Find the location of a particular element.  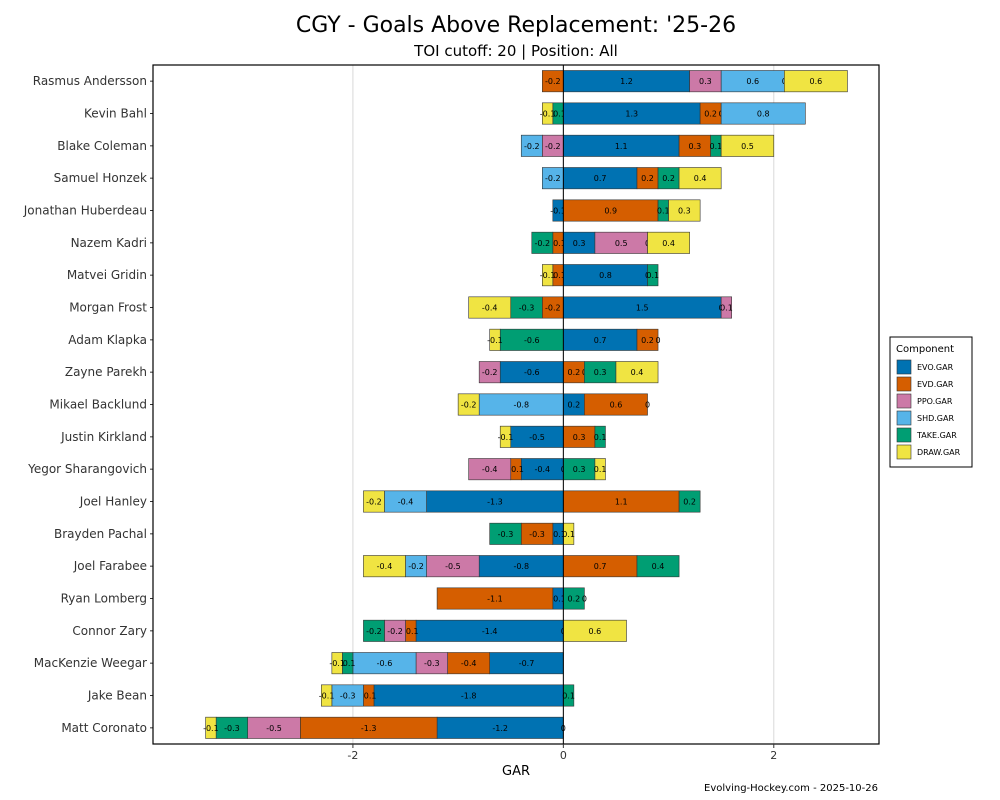

bar-value-label: -1.1 is located at coordinates (495, 599).